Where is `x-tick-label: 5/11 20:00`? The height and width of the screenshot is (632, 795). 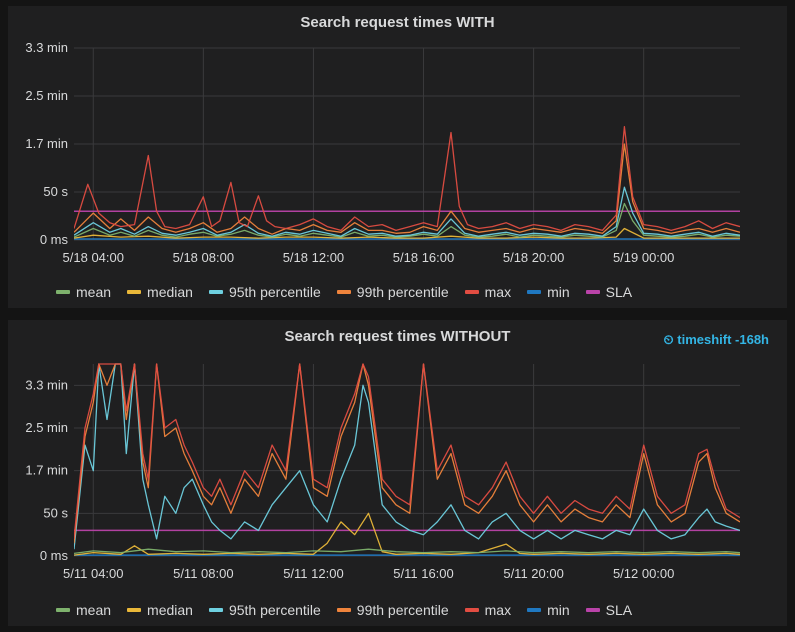 x-tick-label: 5/11 20:00 is located at coordinates (533, 573).